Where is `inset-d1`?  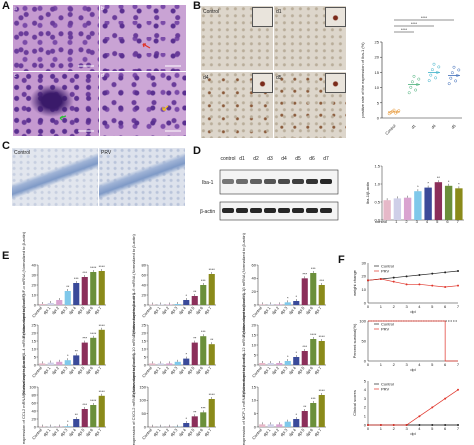 inset-d1 is located at coordinates (335, 17).